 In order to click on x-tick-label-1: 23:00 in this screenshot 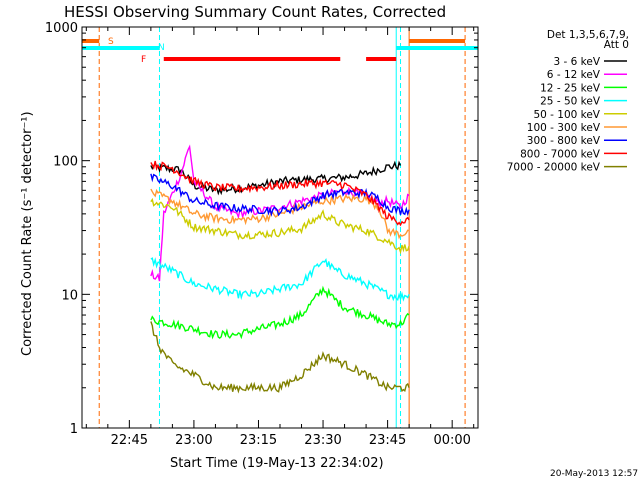, I will do `click(193, 440)`.